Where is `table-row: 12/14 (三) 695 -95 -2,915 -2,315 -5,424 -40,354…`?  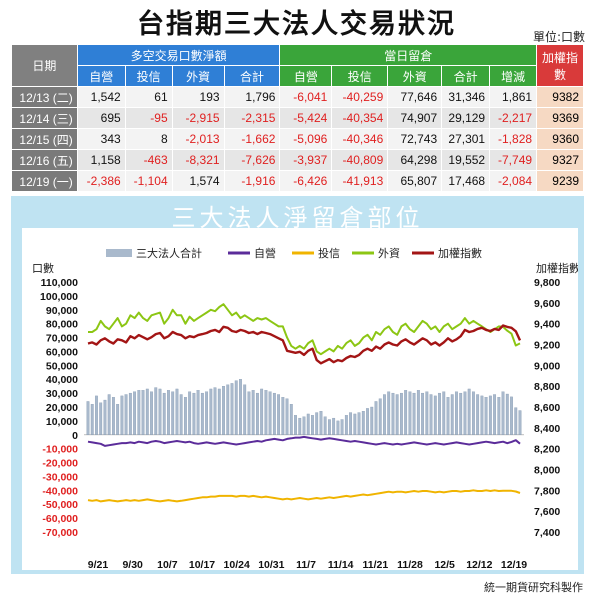
table-row: 12/14 (三) 695 -95 -2,915 -2,315 -5,424 -40,354… is located at coordinates (297, 118).